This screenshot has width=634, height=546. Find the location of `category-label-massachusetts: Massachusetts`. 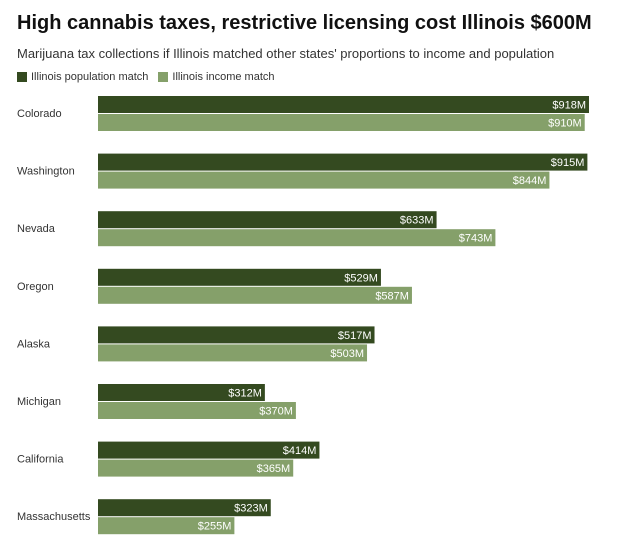

category-label-massachusetts: Massachusetts is located at coordinates (54, 517).